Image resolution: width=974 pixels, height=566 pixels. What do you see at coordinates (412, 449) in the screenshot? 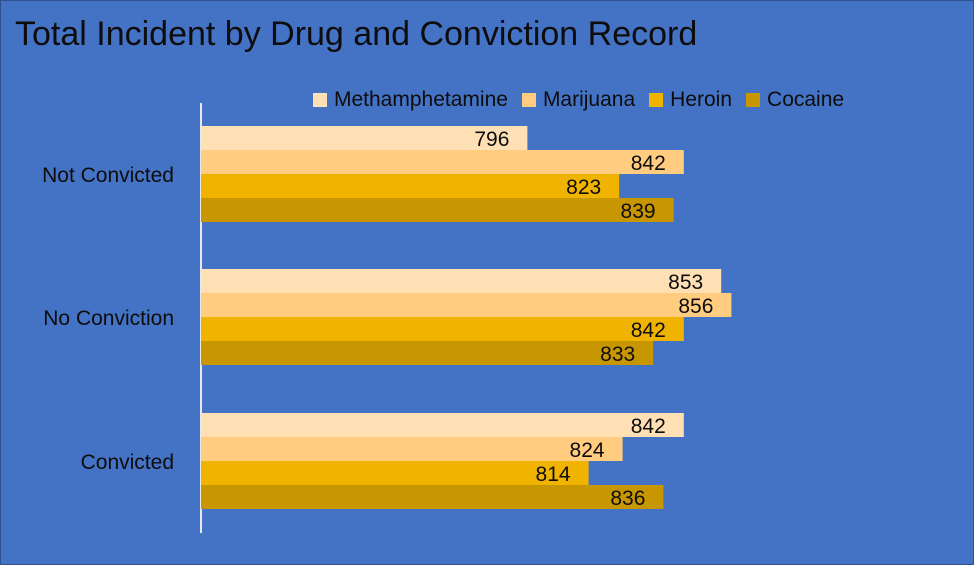
I see `bar-marijuana-convicted` at bounding box center [412, 449].